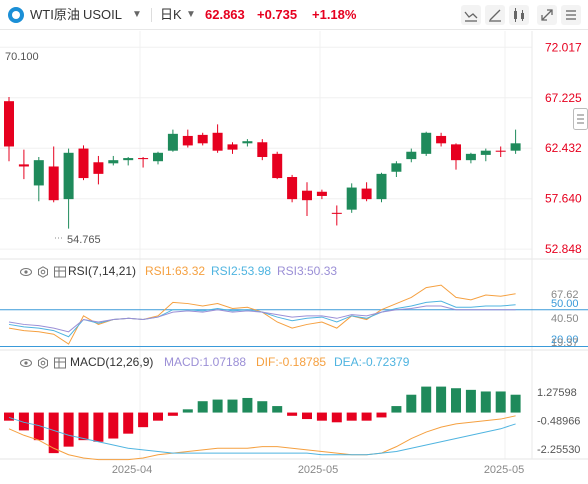 The height and width of the screenshot is (484, 588). What do you see at coordinates (175, 271) in the screenshot?
I see `rsi1-value: RSI1:63.32` at bounding box center [175, 271].